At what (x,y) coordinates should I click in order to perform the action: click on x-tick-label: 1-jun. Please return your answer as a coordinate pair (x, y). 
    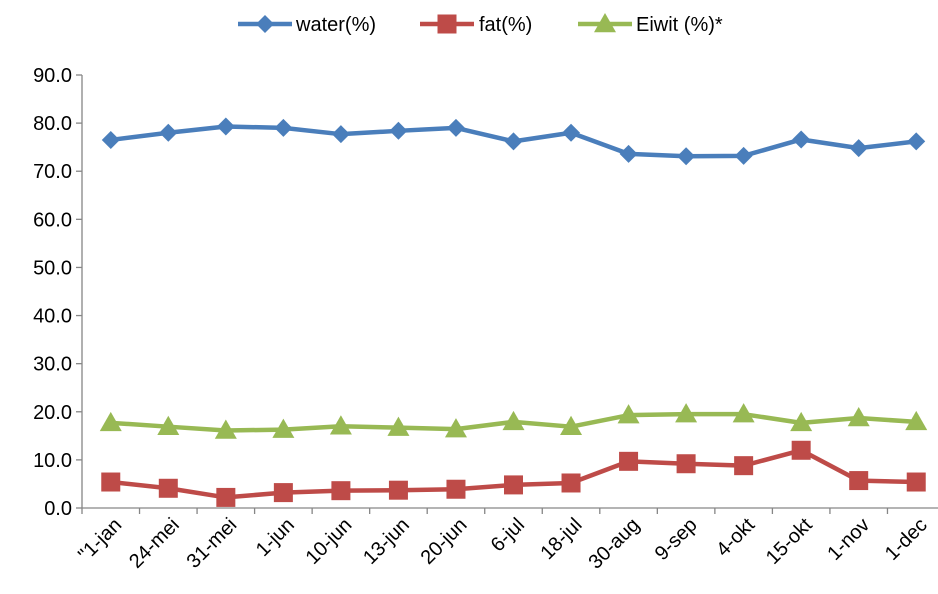
    Looking at the image, I should click on (275, 537).